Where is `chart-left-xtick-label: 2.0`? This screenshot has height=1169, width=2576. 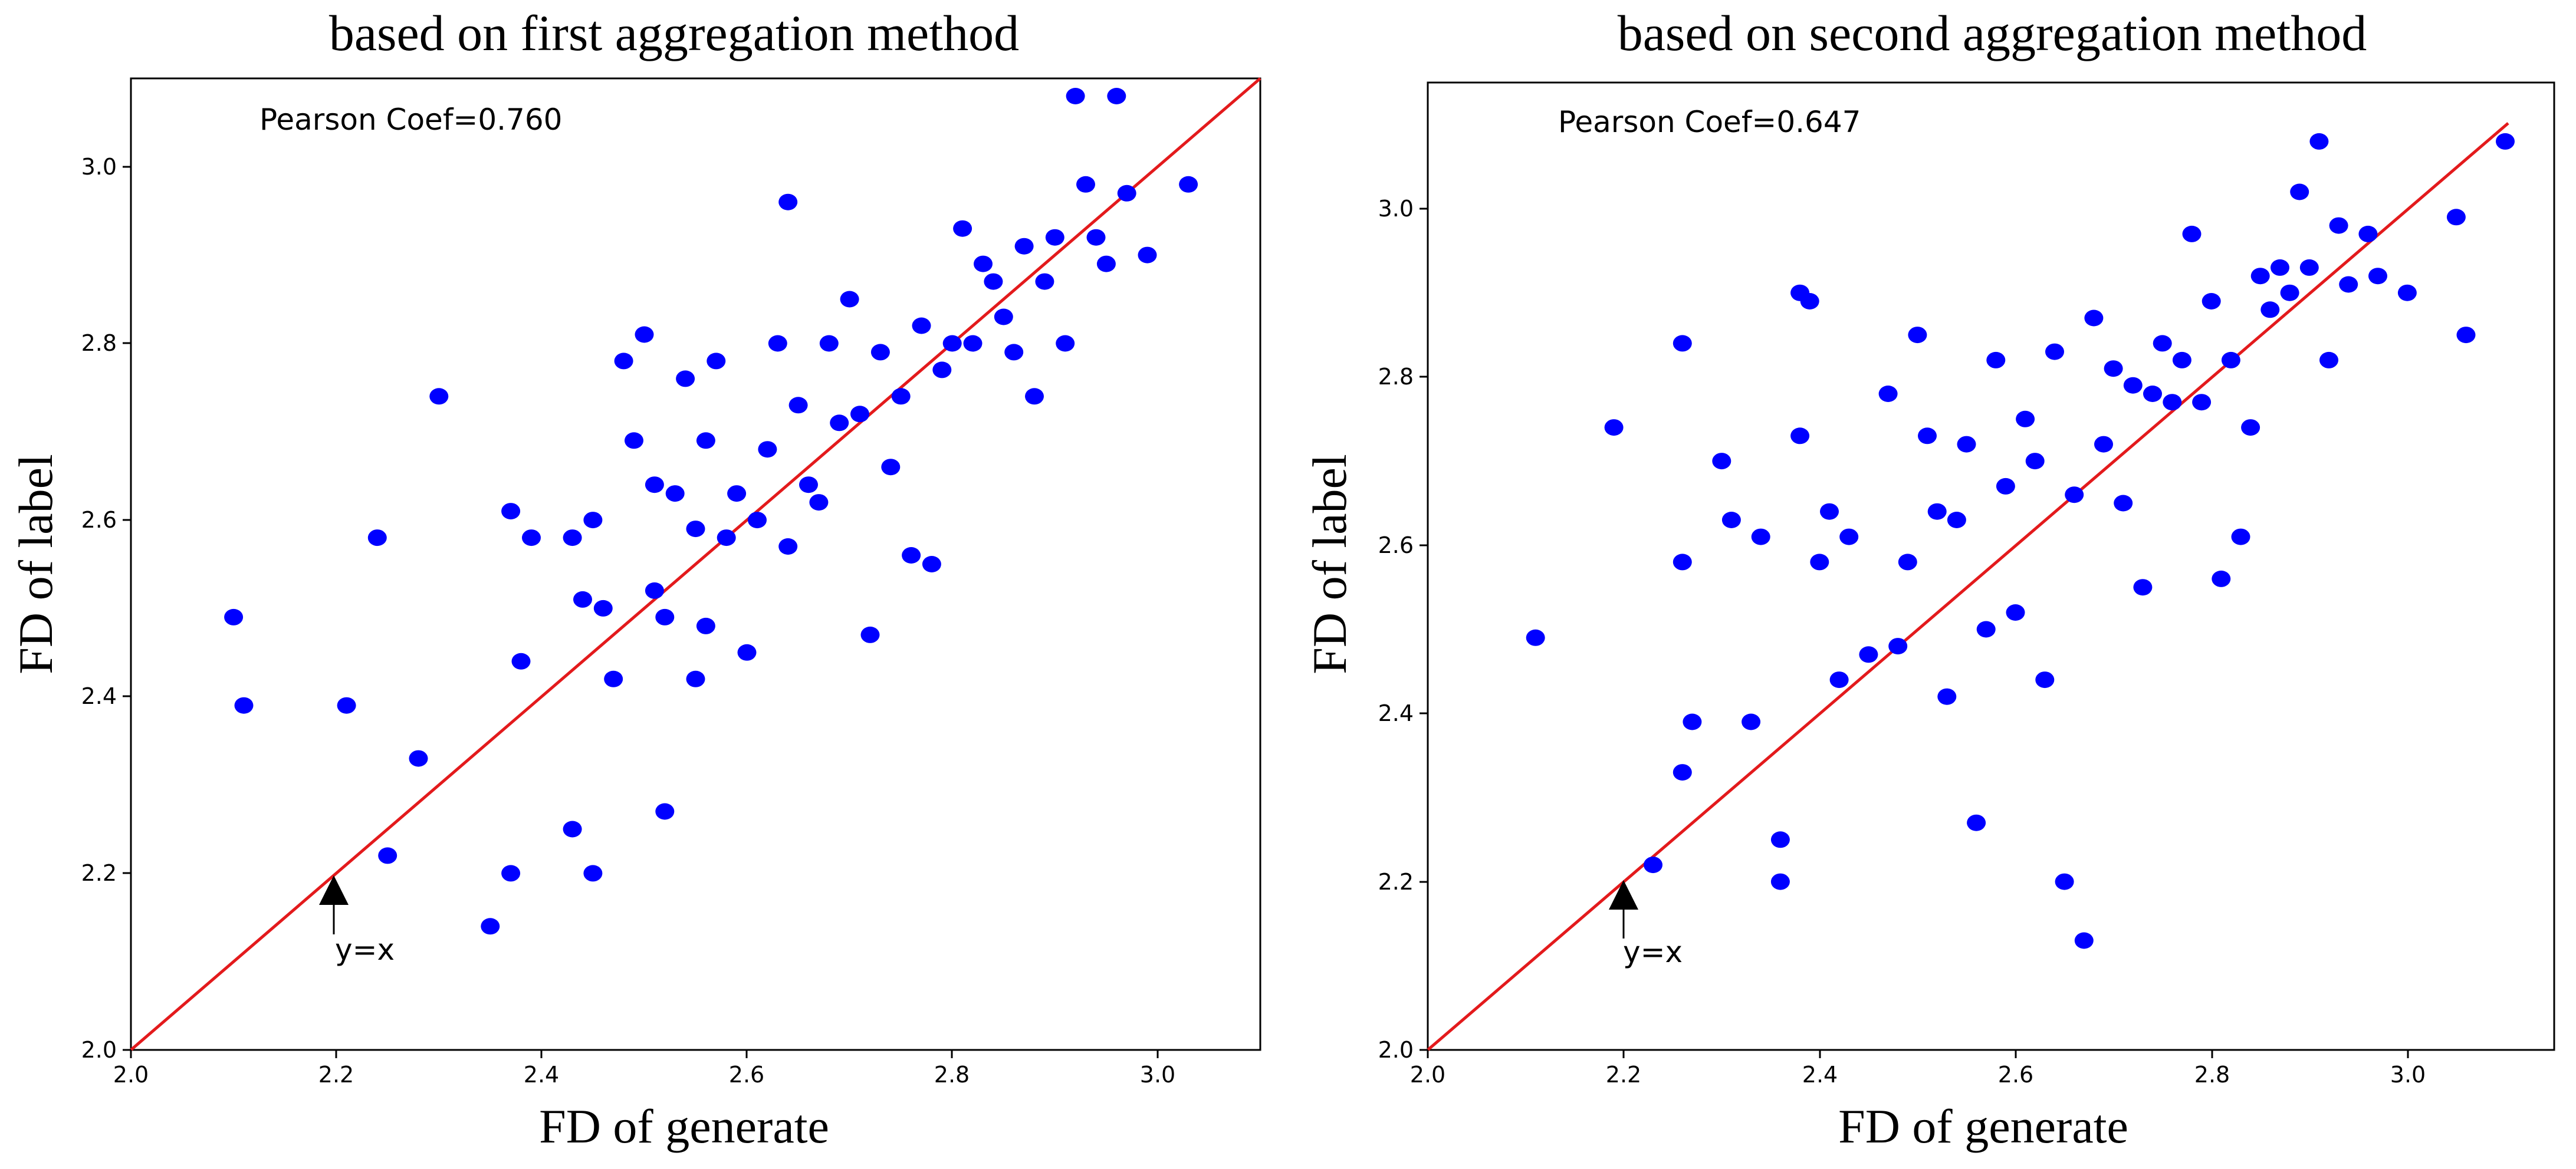
chart-left-xtick-label: 2.0 is located at coordinates (131, 1075).